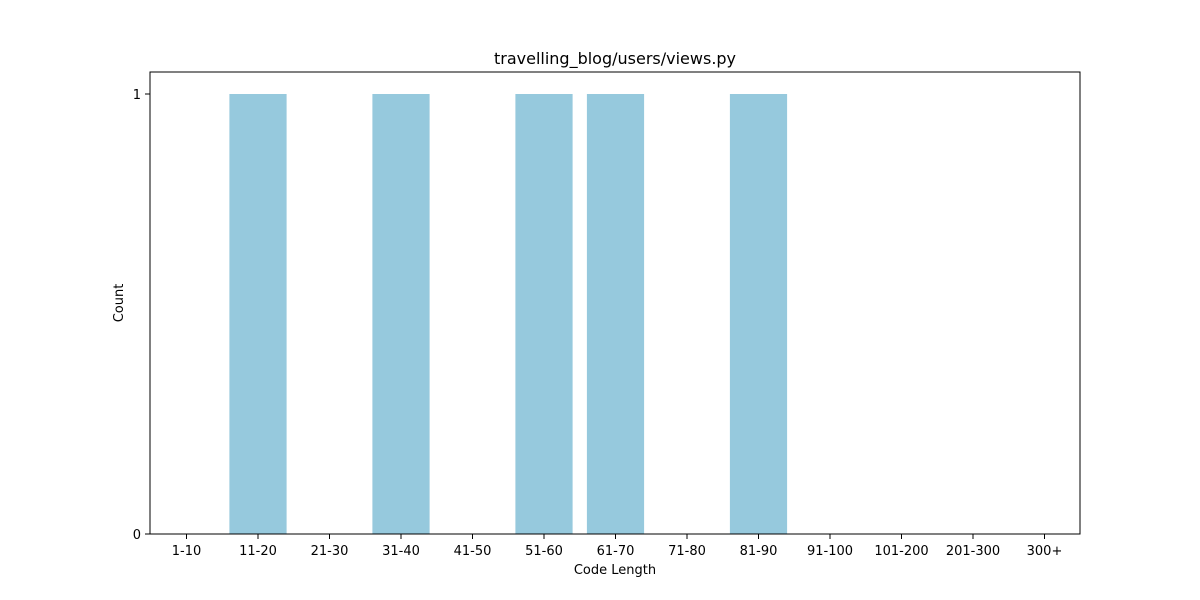 This screenshot has width=1200, height=600. What do you see at coordinates (830, 551) in the screenshot?
I see `x-tick-label: 91-100` at bounding box center [830, 551].